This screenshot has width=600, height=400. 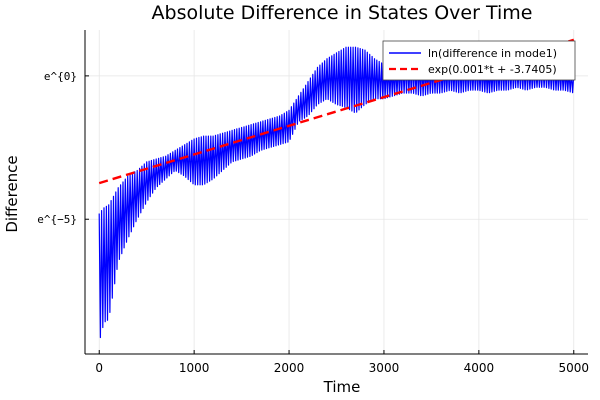 I want to click on legend-box, so click(x=479, y=60).